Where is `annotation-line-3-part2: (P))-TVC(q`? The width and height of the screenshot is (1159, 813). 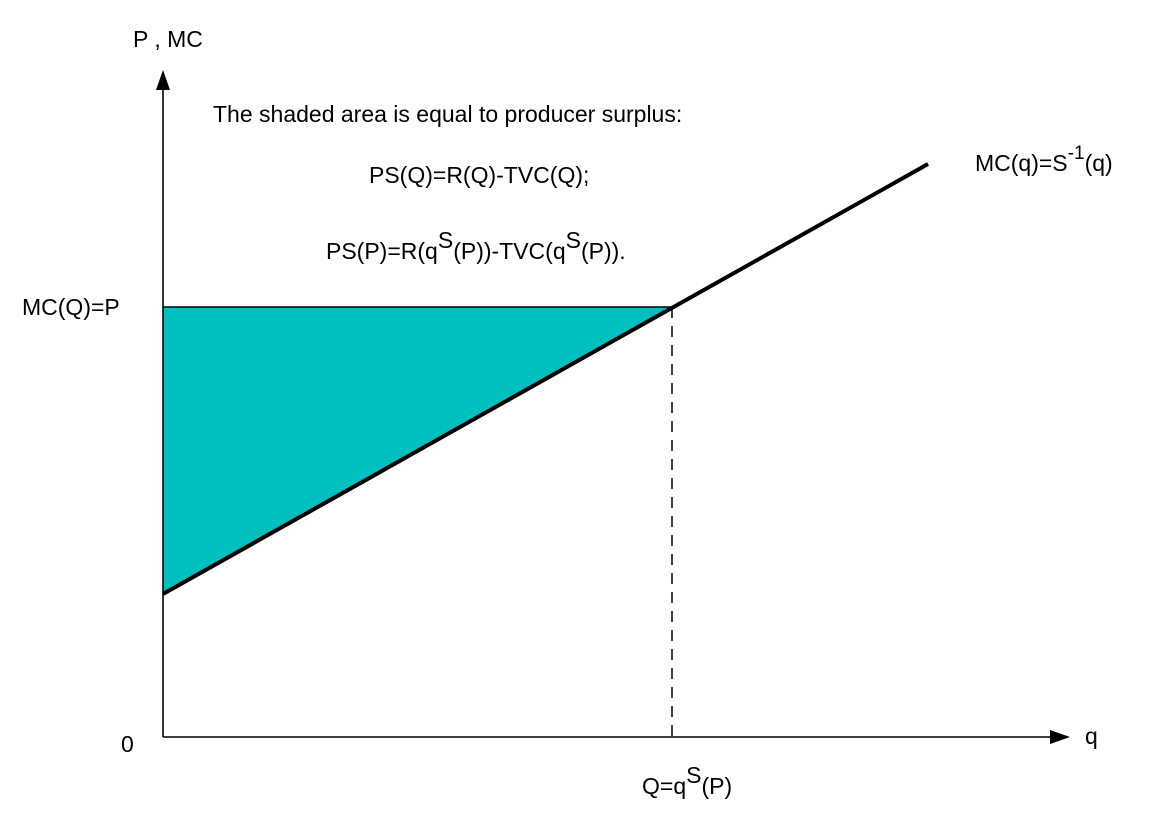
annotation-line-3-part2: (P))-TVC(q is located at coordinates (509, 251).